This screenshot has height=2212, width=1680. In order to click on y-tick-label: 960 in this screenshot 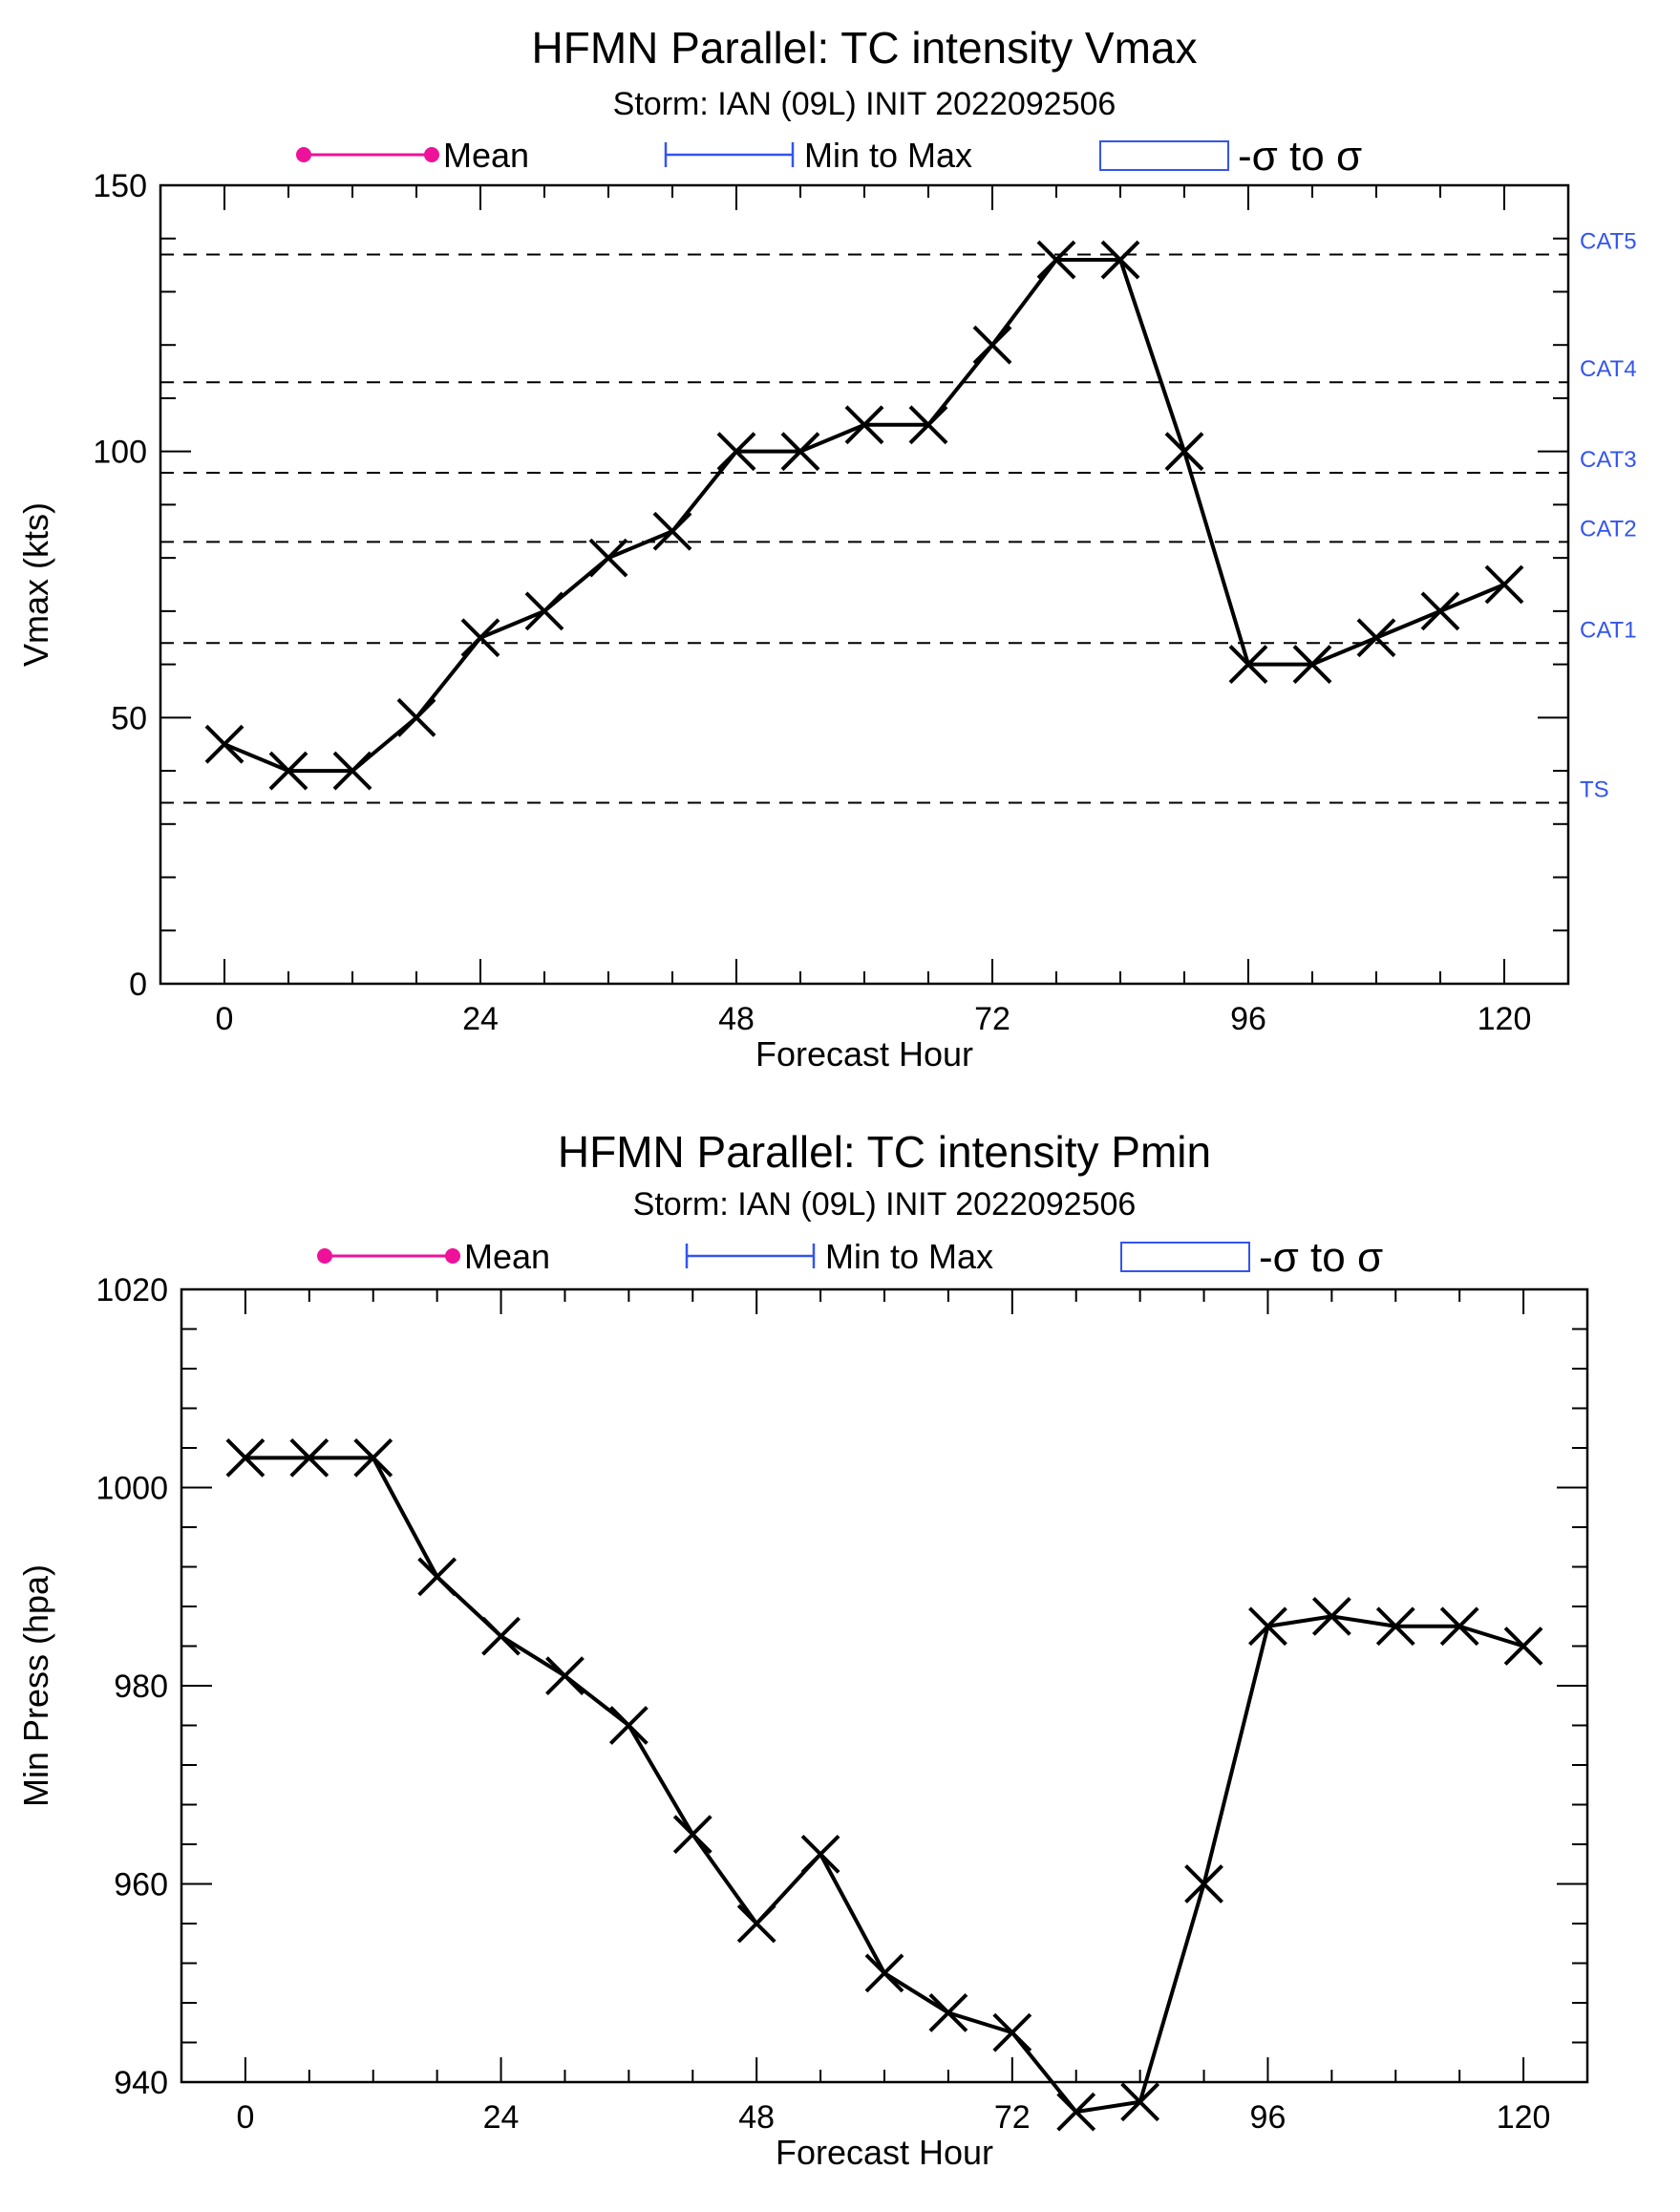, I will do `click(141, 1885)`.